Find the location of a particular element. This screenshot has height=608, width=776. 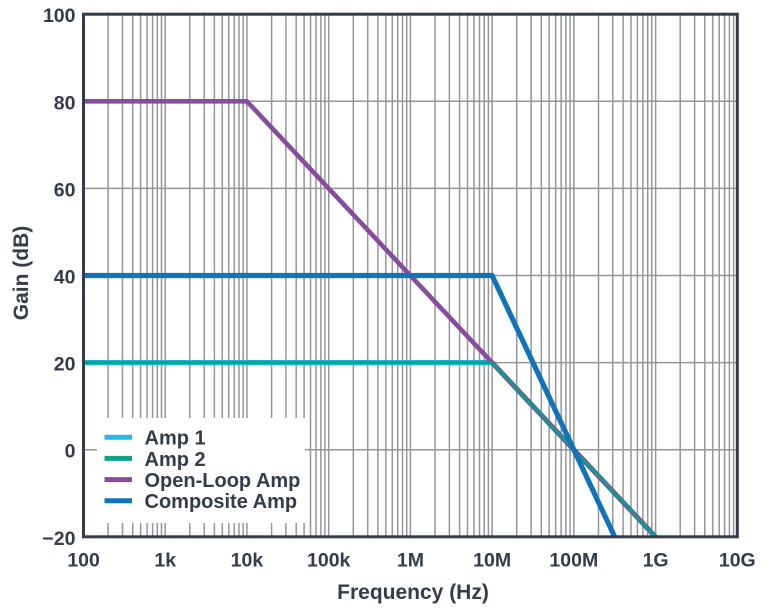

svg-text: Amp 1 is located at coordinates (175, 439).